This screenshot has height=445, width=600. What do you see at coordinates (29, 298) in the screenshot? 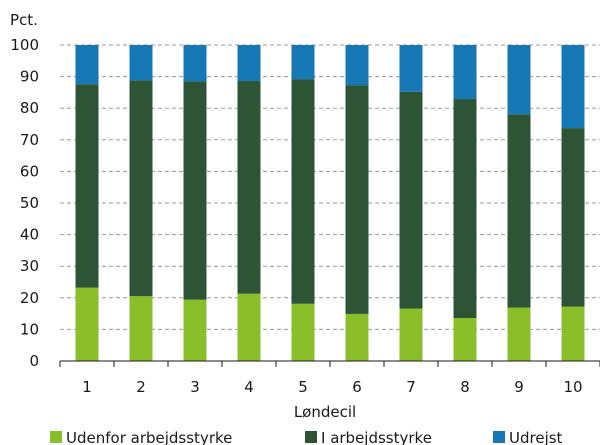
I see `y-tick-label: 20` at bounding box center [29, 298].